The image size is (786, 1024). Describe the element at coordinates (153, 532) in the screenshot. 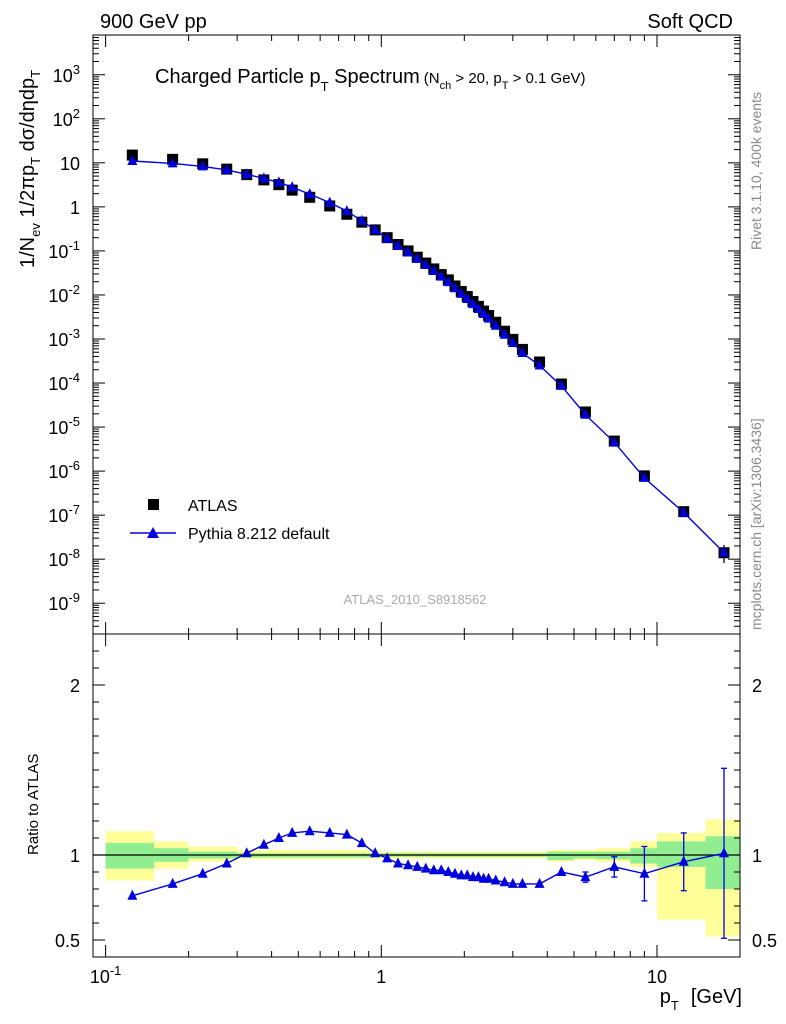

I see `legend-pythia-marker` at that location.